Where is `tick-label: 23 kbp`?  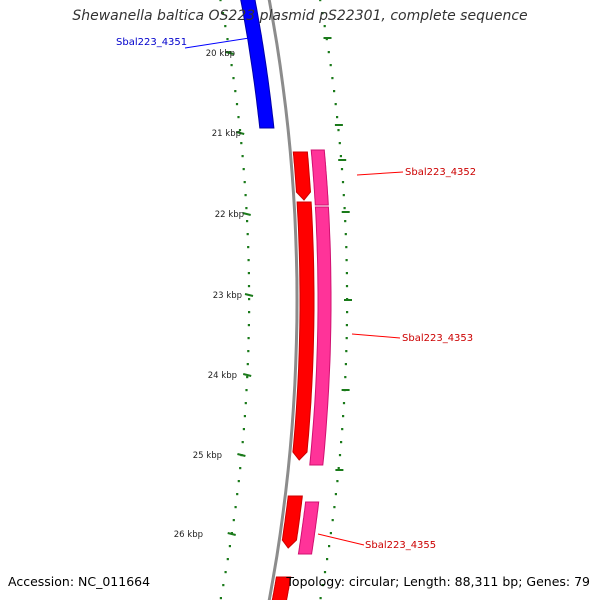
tick-label: 23 kbp is located at coordinates (227, 296).